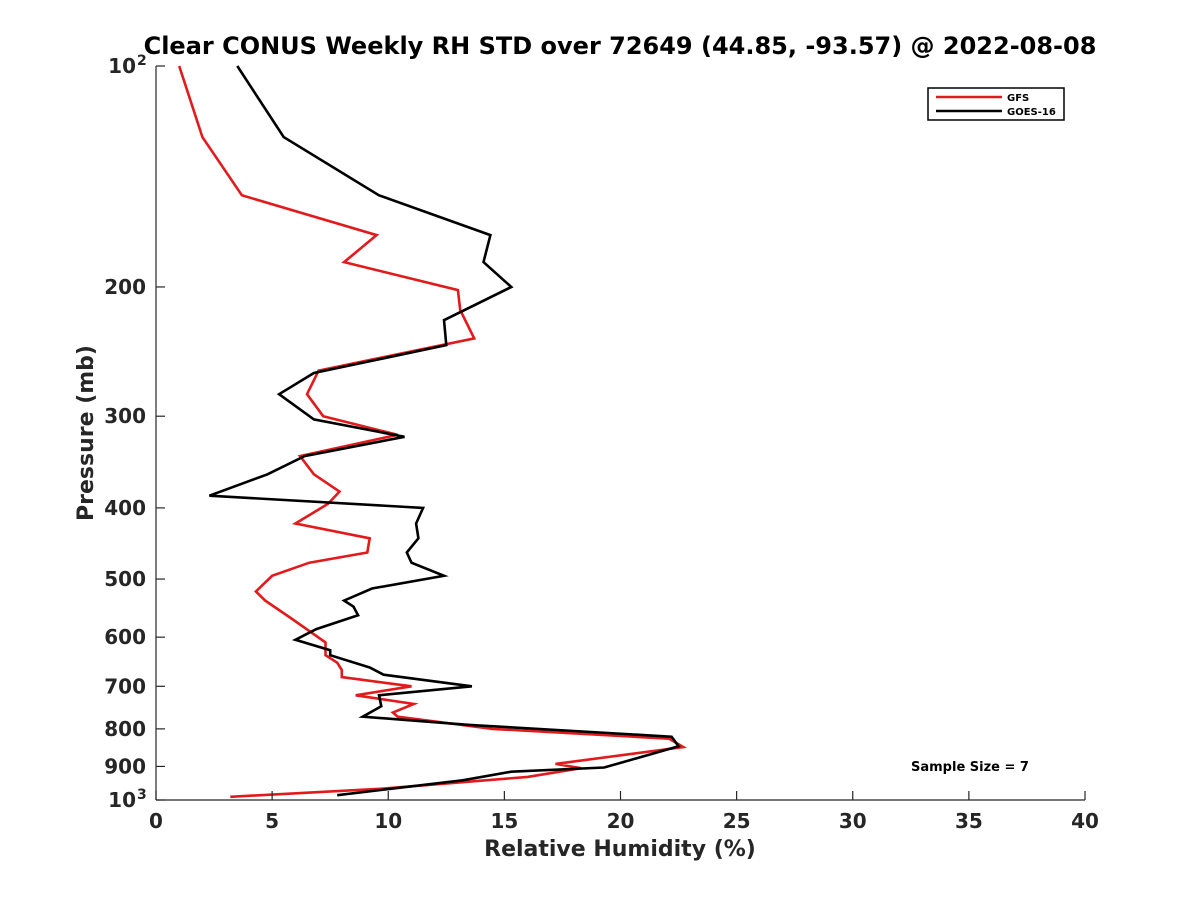 This screenshot has width=1200, height=900. What do you see at coordinates (125, 729) in the screenshot?
I see `y-tick-label: 800` at bounding box center [125, 729].